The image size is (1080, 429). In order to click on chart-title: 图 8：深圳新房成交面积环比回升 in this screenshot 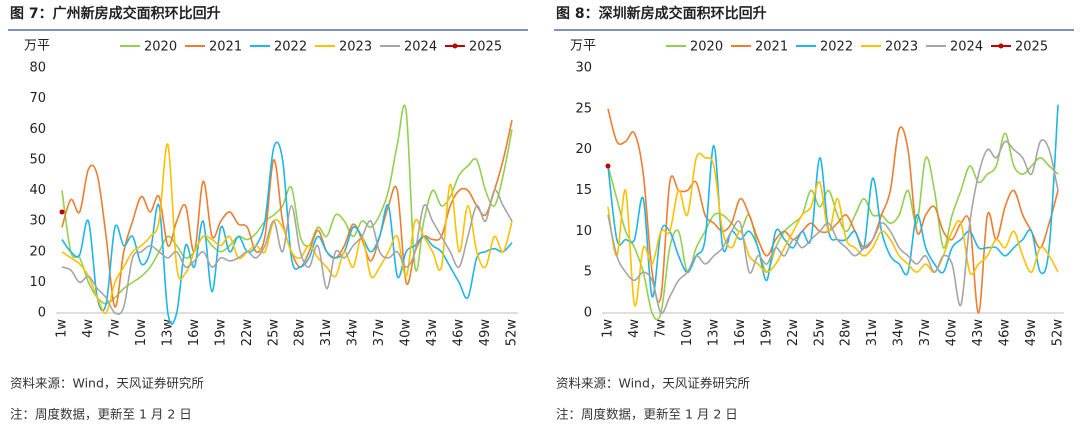, I will do `click(661, 13)`.